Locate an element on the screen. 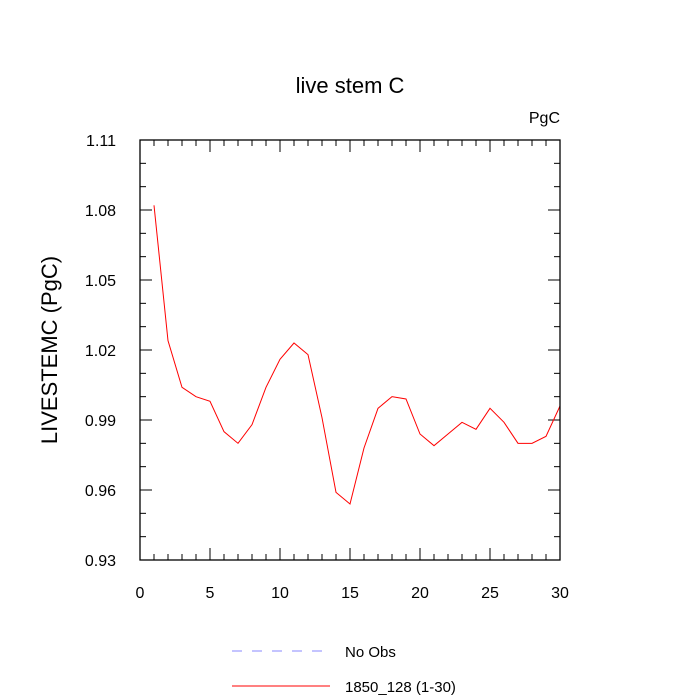  y-tick-label: 0.96 is located at coordinates (100, 491).